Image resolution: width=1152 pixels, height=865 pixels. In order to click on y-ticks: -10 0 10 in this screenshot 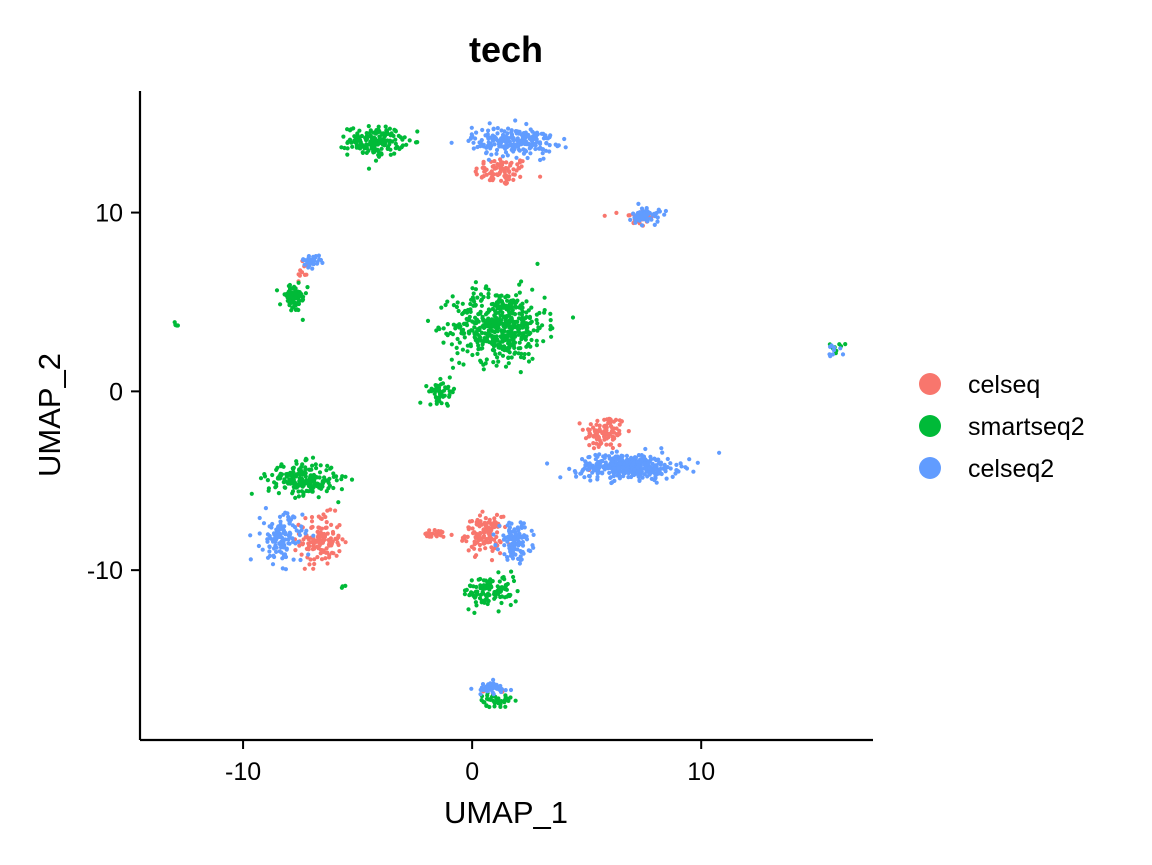, I will do `click(113, 392)`.